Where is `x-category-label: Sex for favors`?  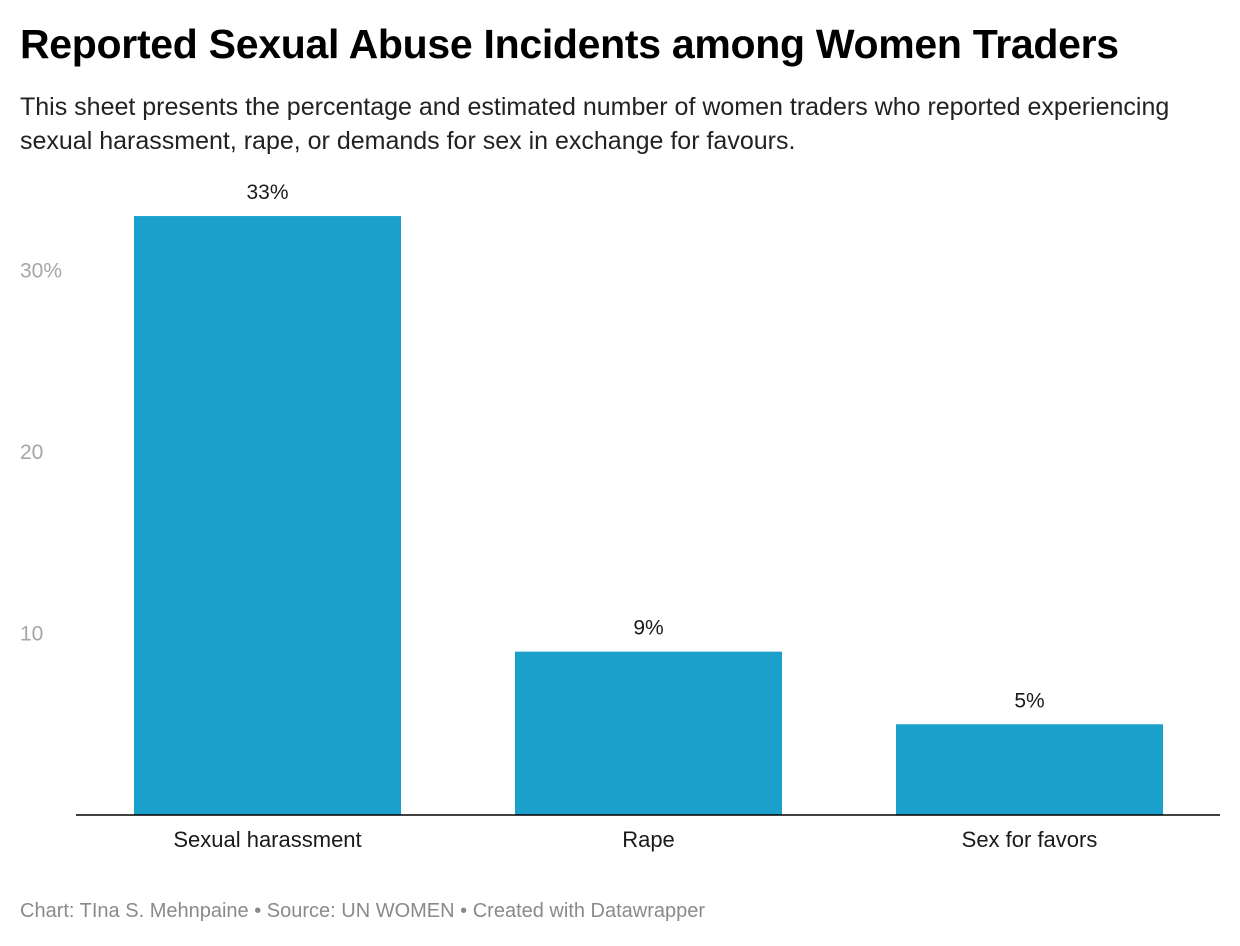 x-category-label: Sex for favors is located at coordinates (1030, 839).